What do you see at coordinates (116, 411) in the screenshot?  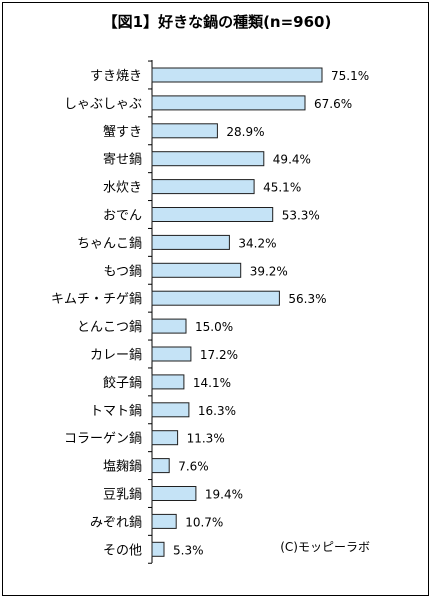 I see `category-label: トマト鍋` at bounding box center [116, 411].